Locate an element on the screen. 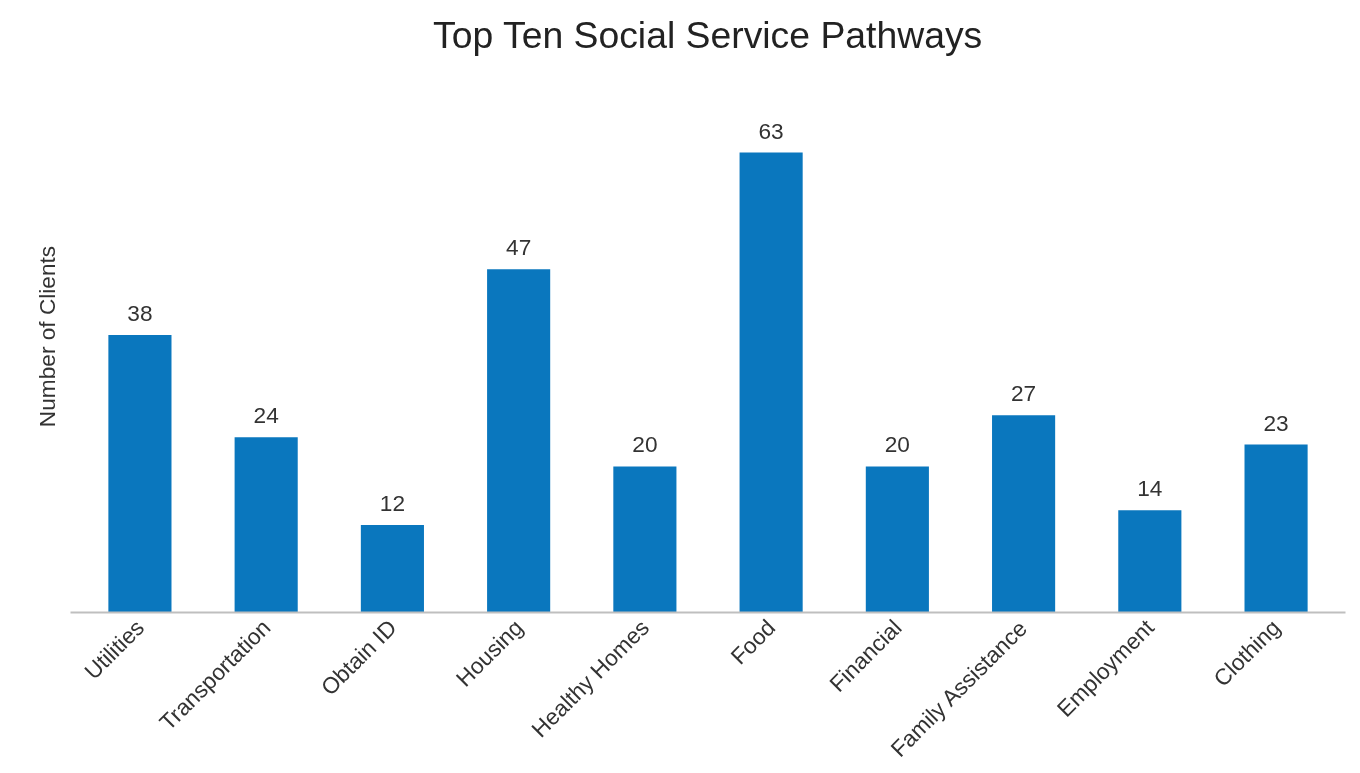 The height and width of the screenshot is (773, 1360). data-label: 24 is located at coordinates (266, 415).